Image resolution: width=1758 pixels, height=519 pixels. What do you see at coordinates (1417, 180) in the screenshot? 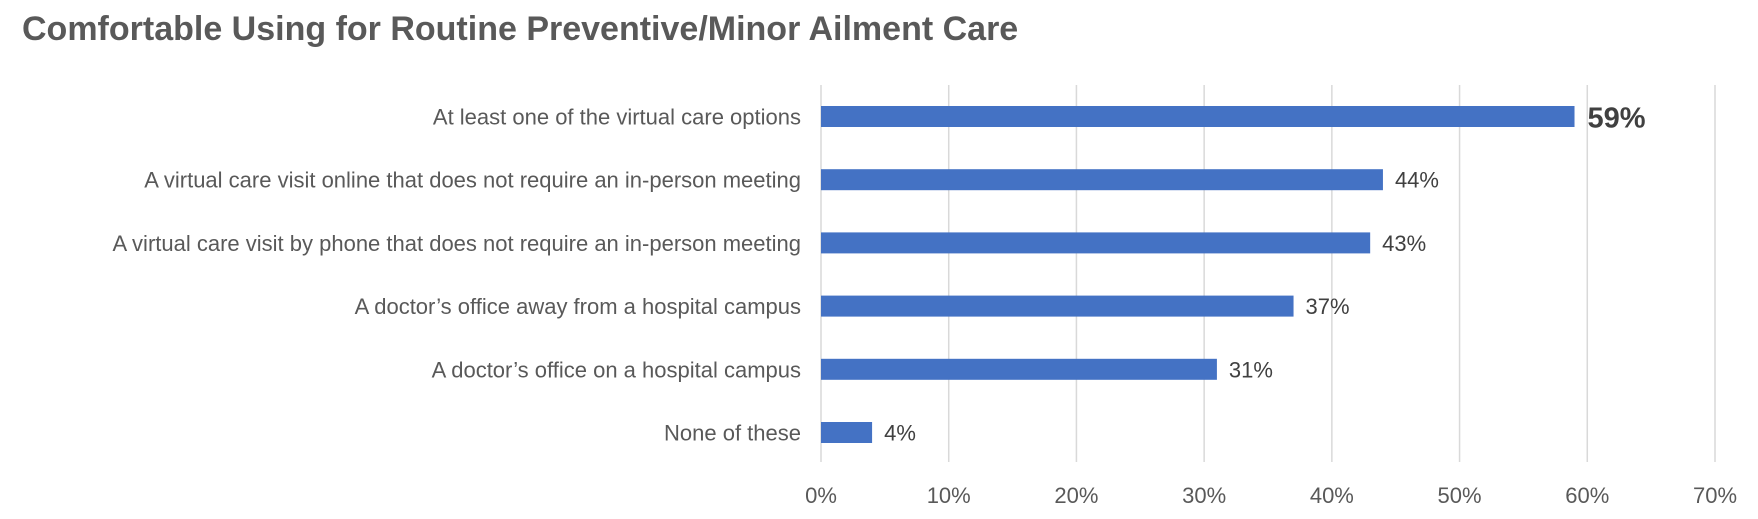
I see `data-label: 44%` at bounding box center [1417, 180].